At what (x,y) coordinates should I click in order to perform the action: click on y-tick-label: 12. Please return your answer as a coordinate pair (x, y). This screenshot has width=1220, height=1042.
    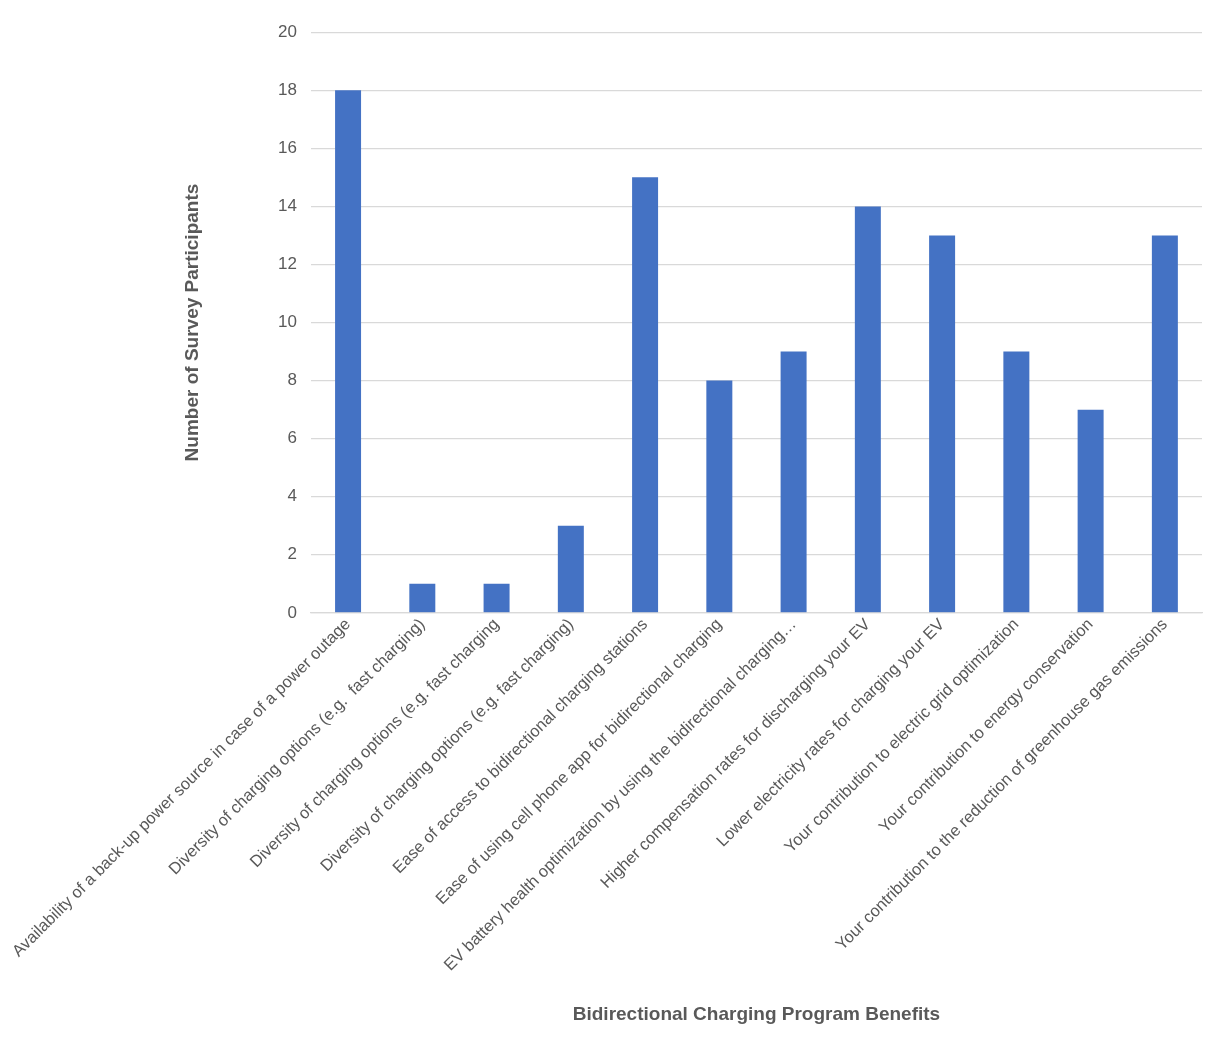
    Looking at the image, I should click on (287, 264).